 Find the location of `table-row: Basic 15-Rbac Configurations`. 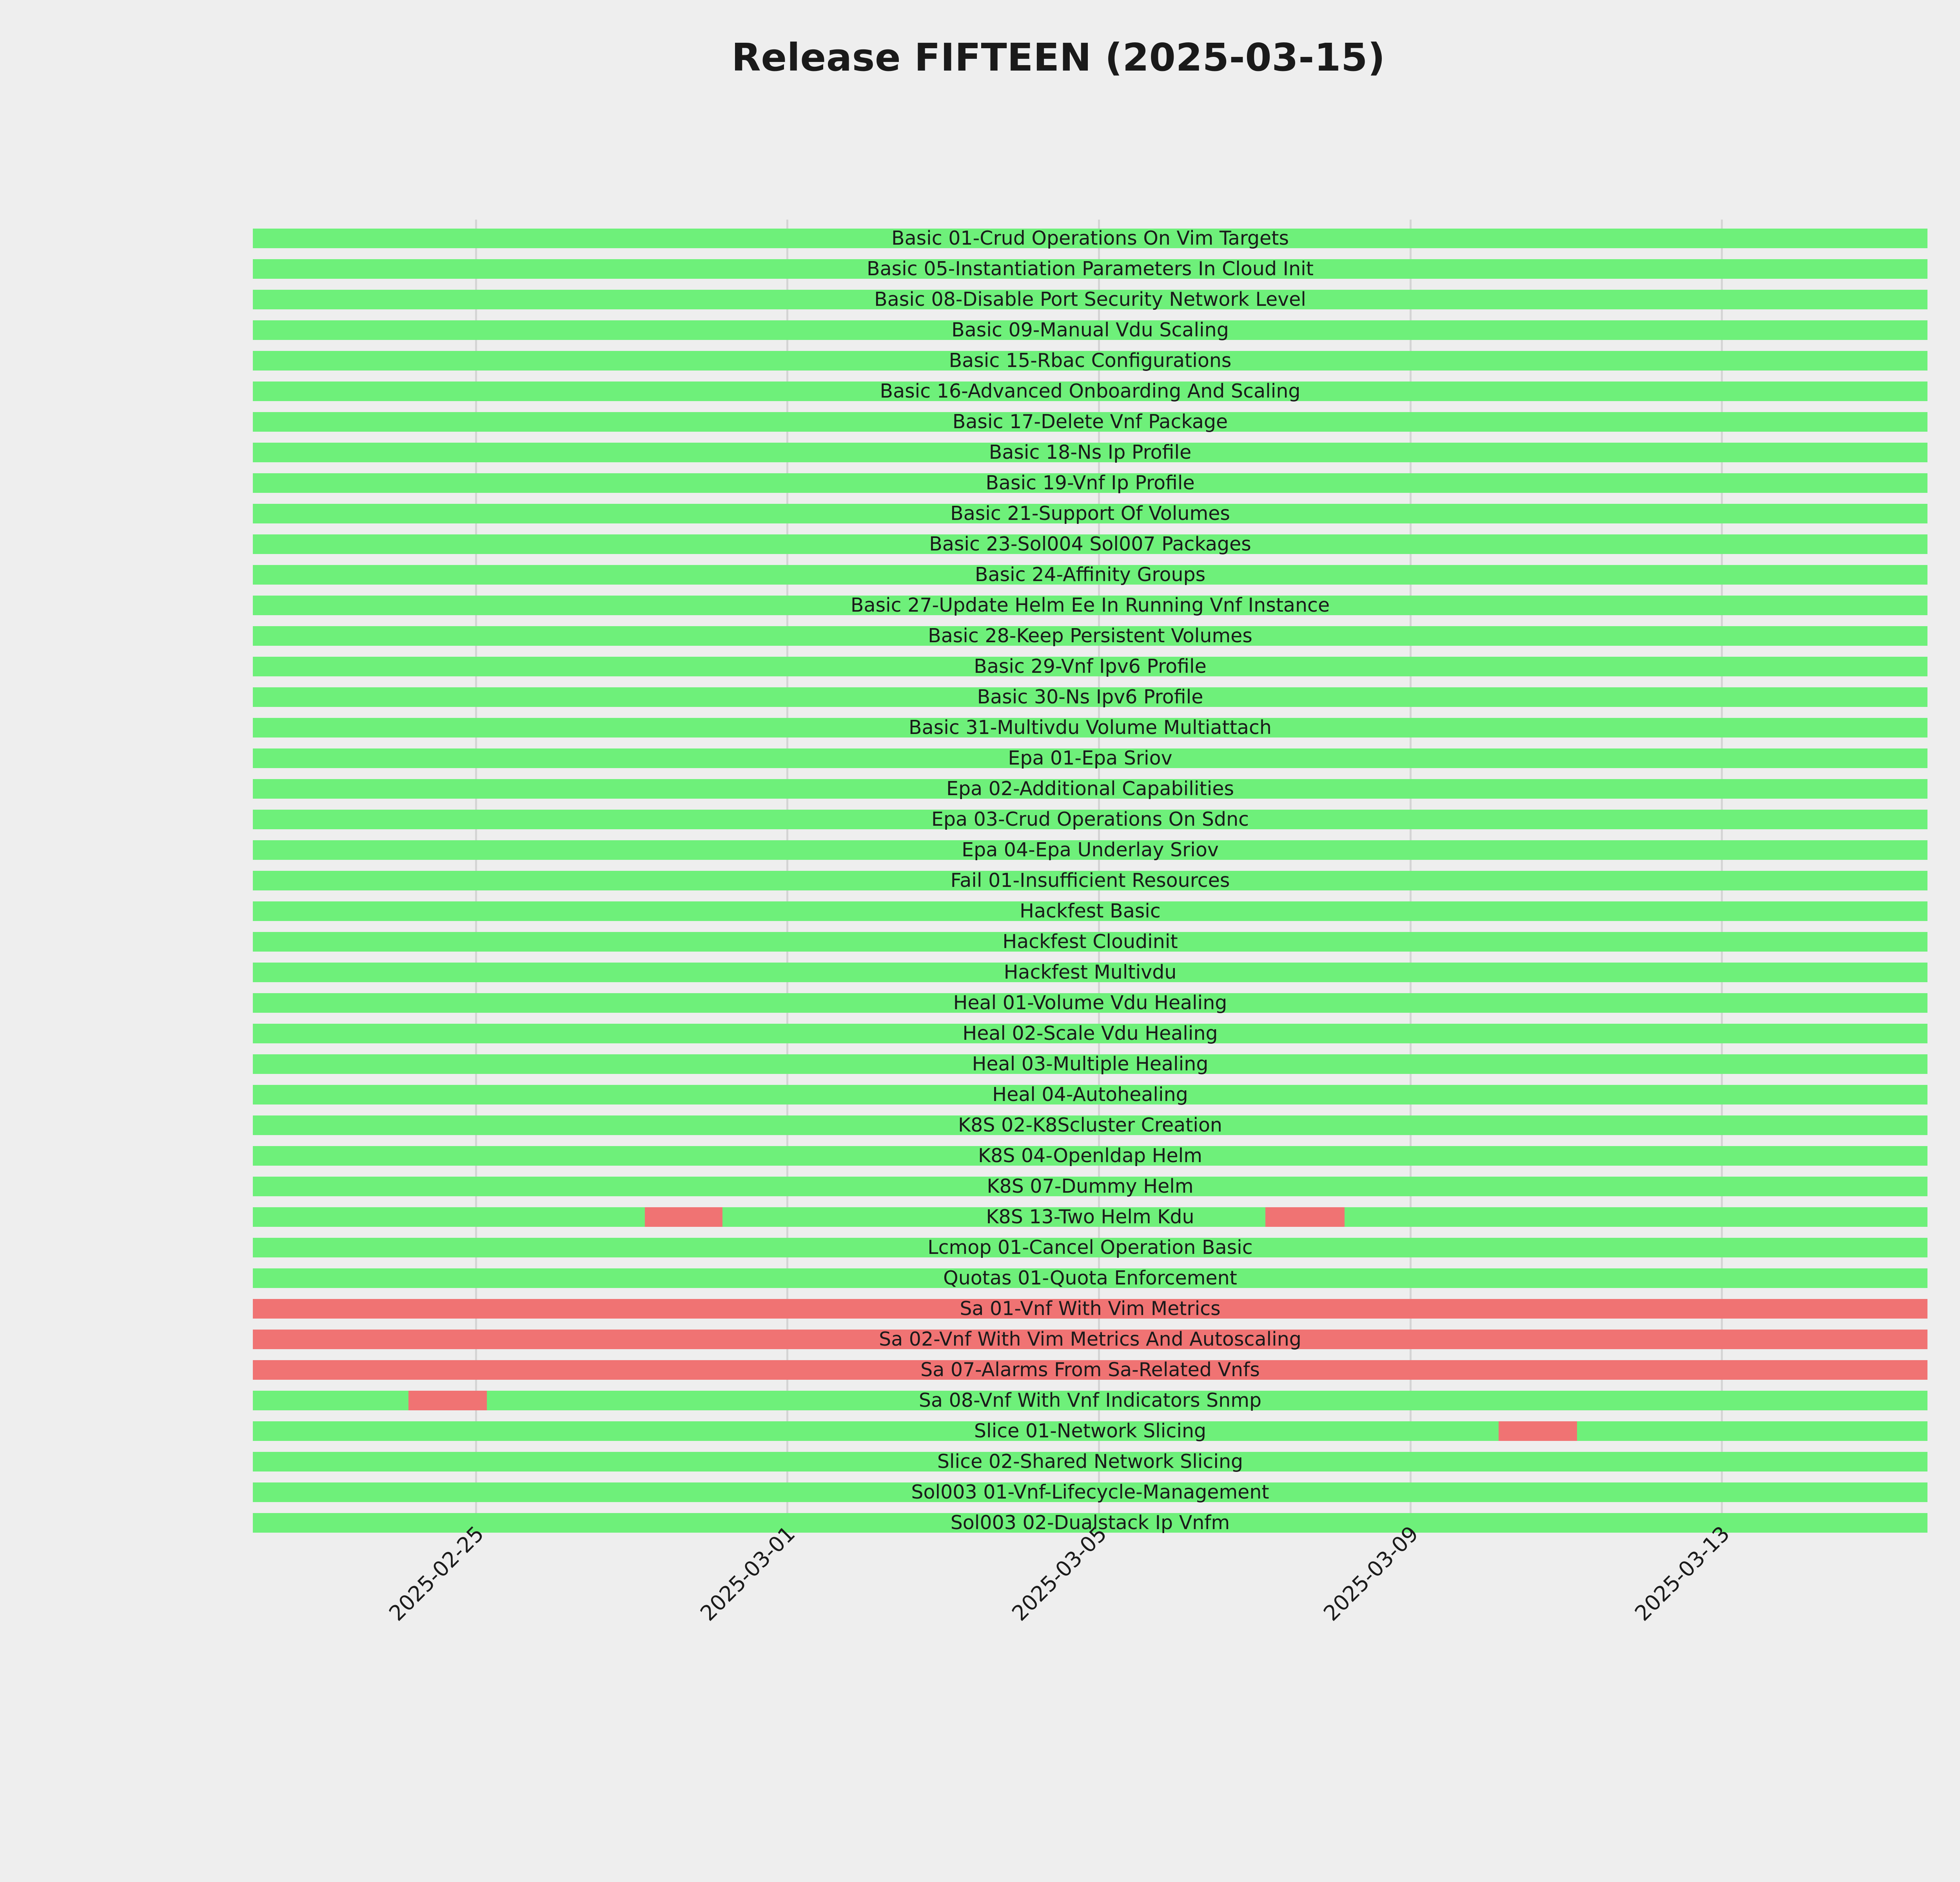

table-row: Basic 15-Rbac Configurations is located at coordinates (1090, 360).